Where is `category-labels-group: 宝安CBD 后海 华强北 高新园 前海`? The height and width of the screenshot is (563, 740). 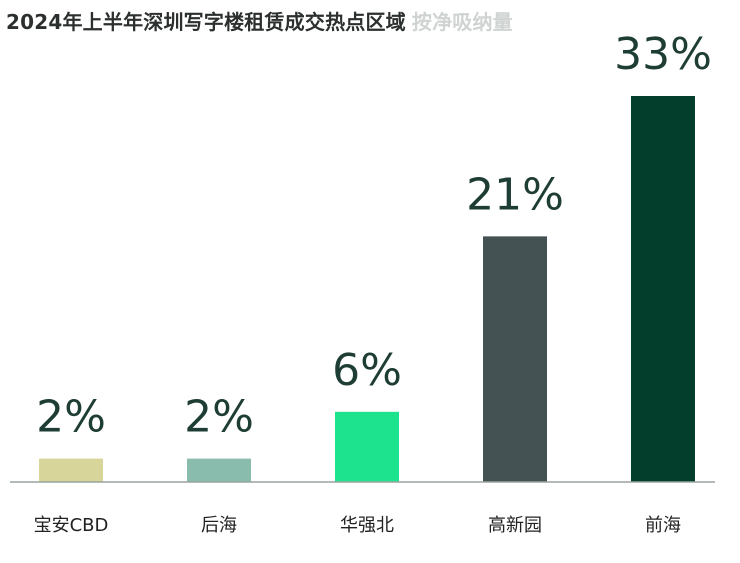
category-labels-group: 宝安CBD 后海 华强北 高新园 前海 is located at coordinates (357, 525).